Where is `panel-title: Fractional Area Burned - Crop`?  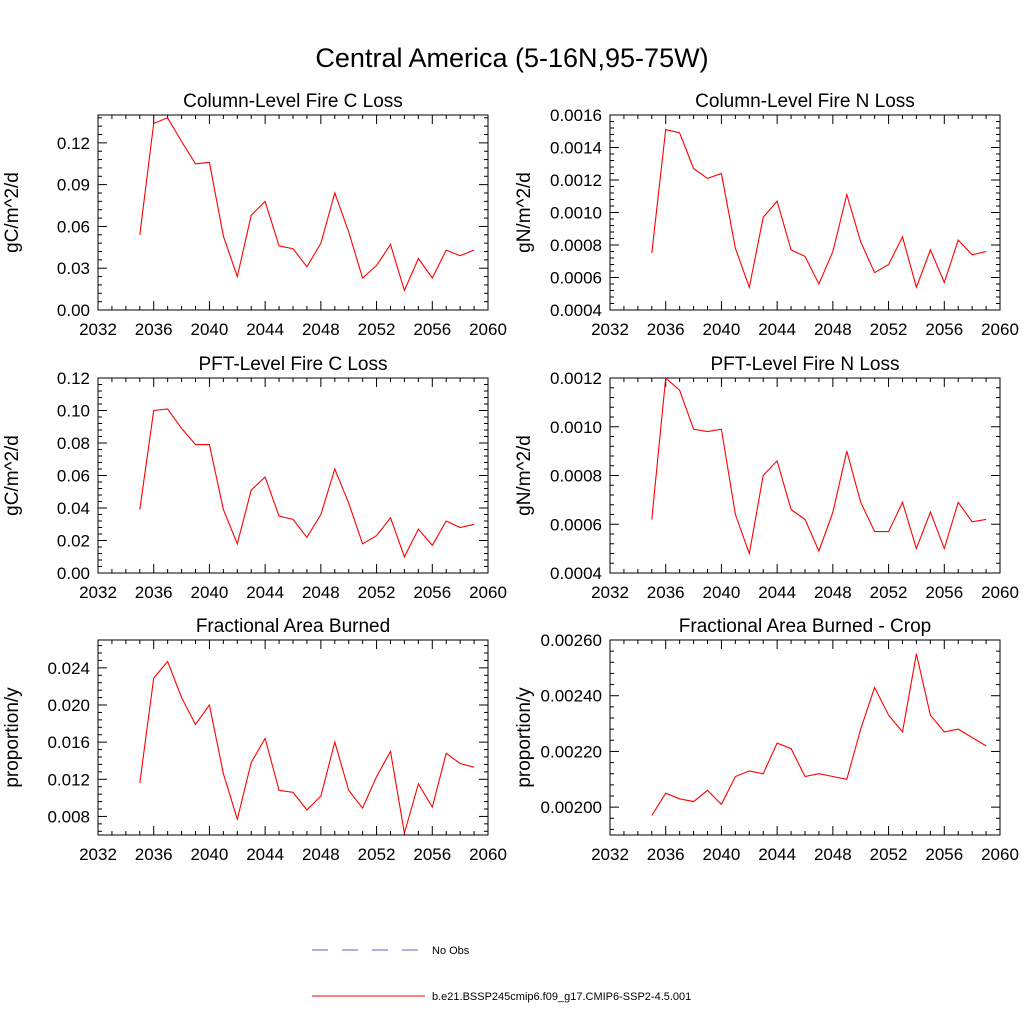 panel-title: Fractional Area Burned - Crop is located at coordinates (805, 626).